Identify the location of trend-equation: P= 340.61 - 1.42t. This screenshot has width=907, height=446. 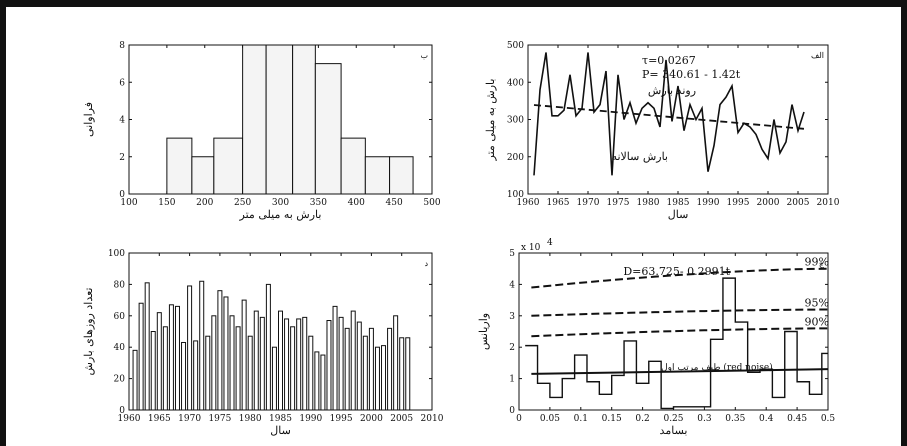
(691, 74).